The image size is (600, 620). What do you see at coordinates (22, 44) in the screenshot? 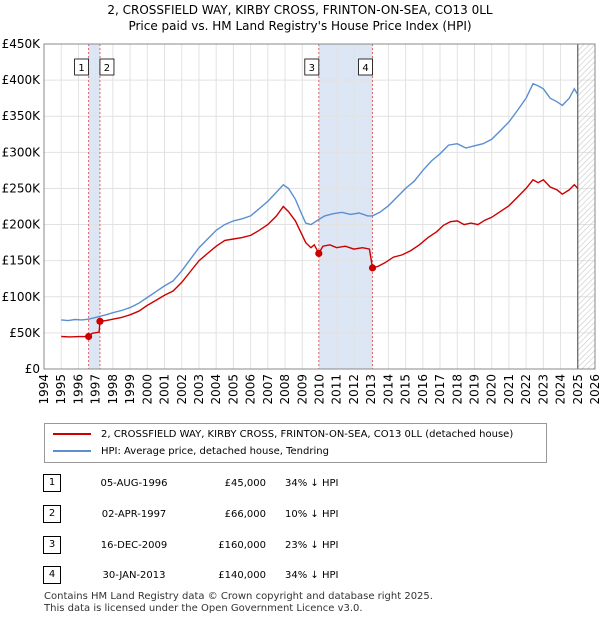
I see `y-tick-label: £450K` at bounding box center [22, 44].